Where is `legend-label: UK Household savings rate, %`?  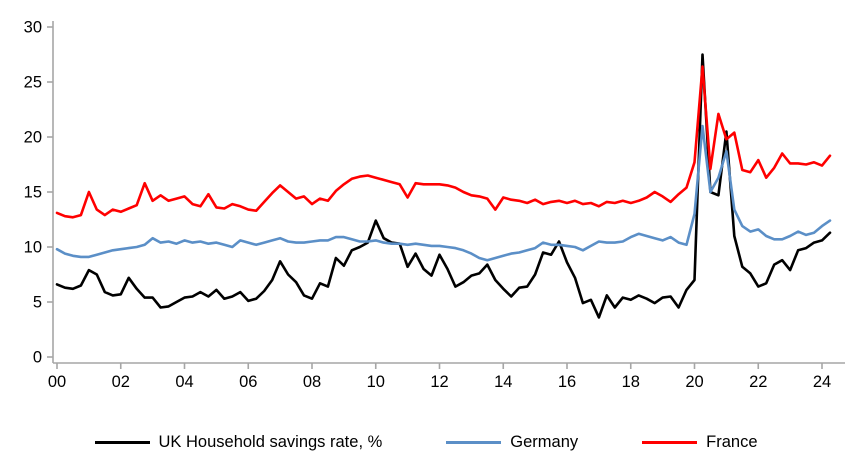 legend-label: UK Household savings rate, % is located at coordinates (270, 441).